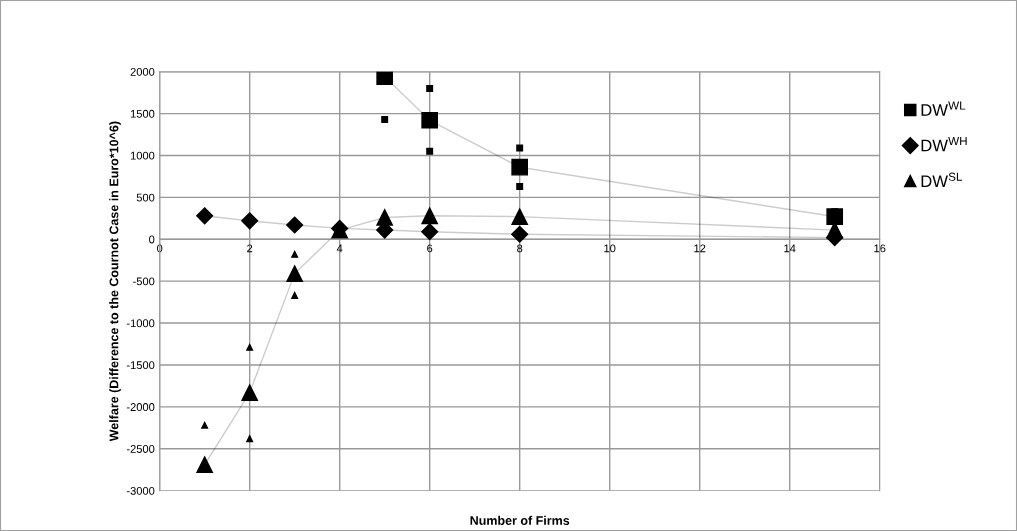 This screenshot has width=1017, height=531. I want to click on x-tick-label: 4, so click(339, 248).